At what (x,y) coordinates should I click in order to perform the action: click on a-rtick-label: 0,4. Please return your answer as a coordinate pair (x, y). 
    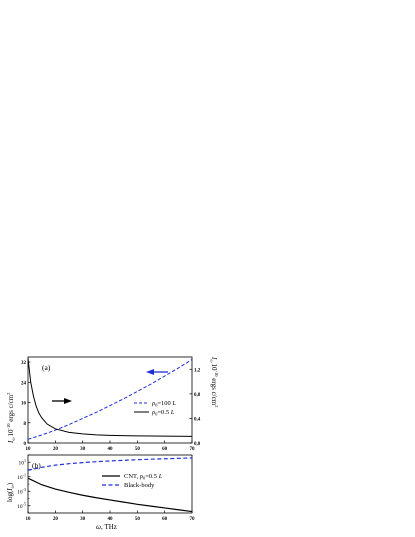
    Looking at the image, I should click on (197, 419).